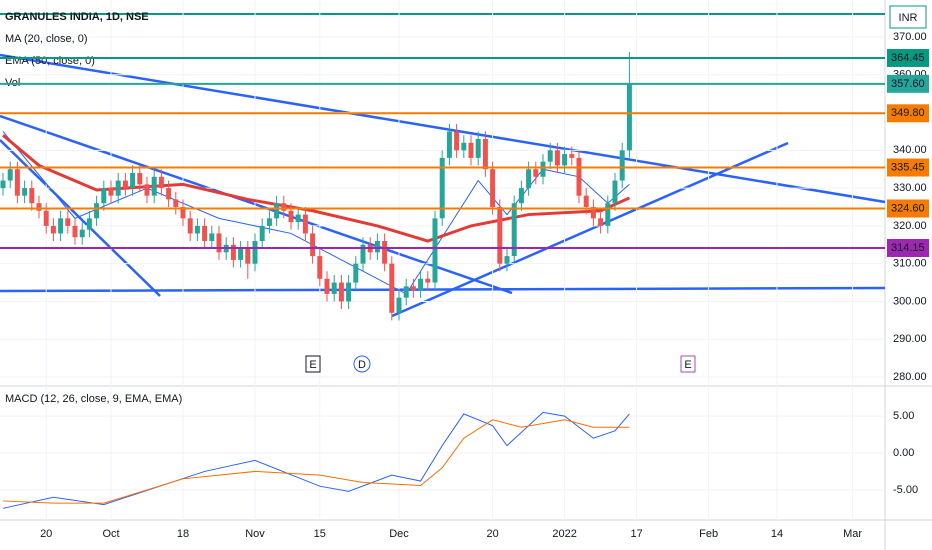 The height and width of the screenshot is (550, 932). What do you see at coordinates (399, 534) in the screenshot?
I see `x-tick-label: Dec` at bounding box center [399, 534].